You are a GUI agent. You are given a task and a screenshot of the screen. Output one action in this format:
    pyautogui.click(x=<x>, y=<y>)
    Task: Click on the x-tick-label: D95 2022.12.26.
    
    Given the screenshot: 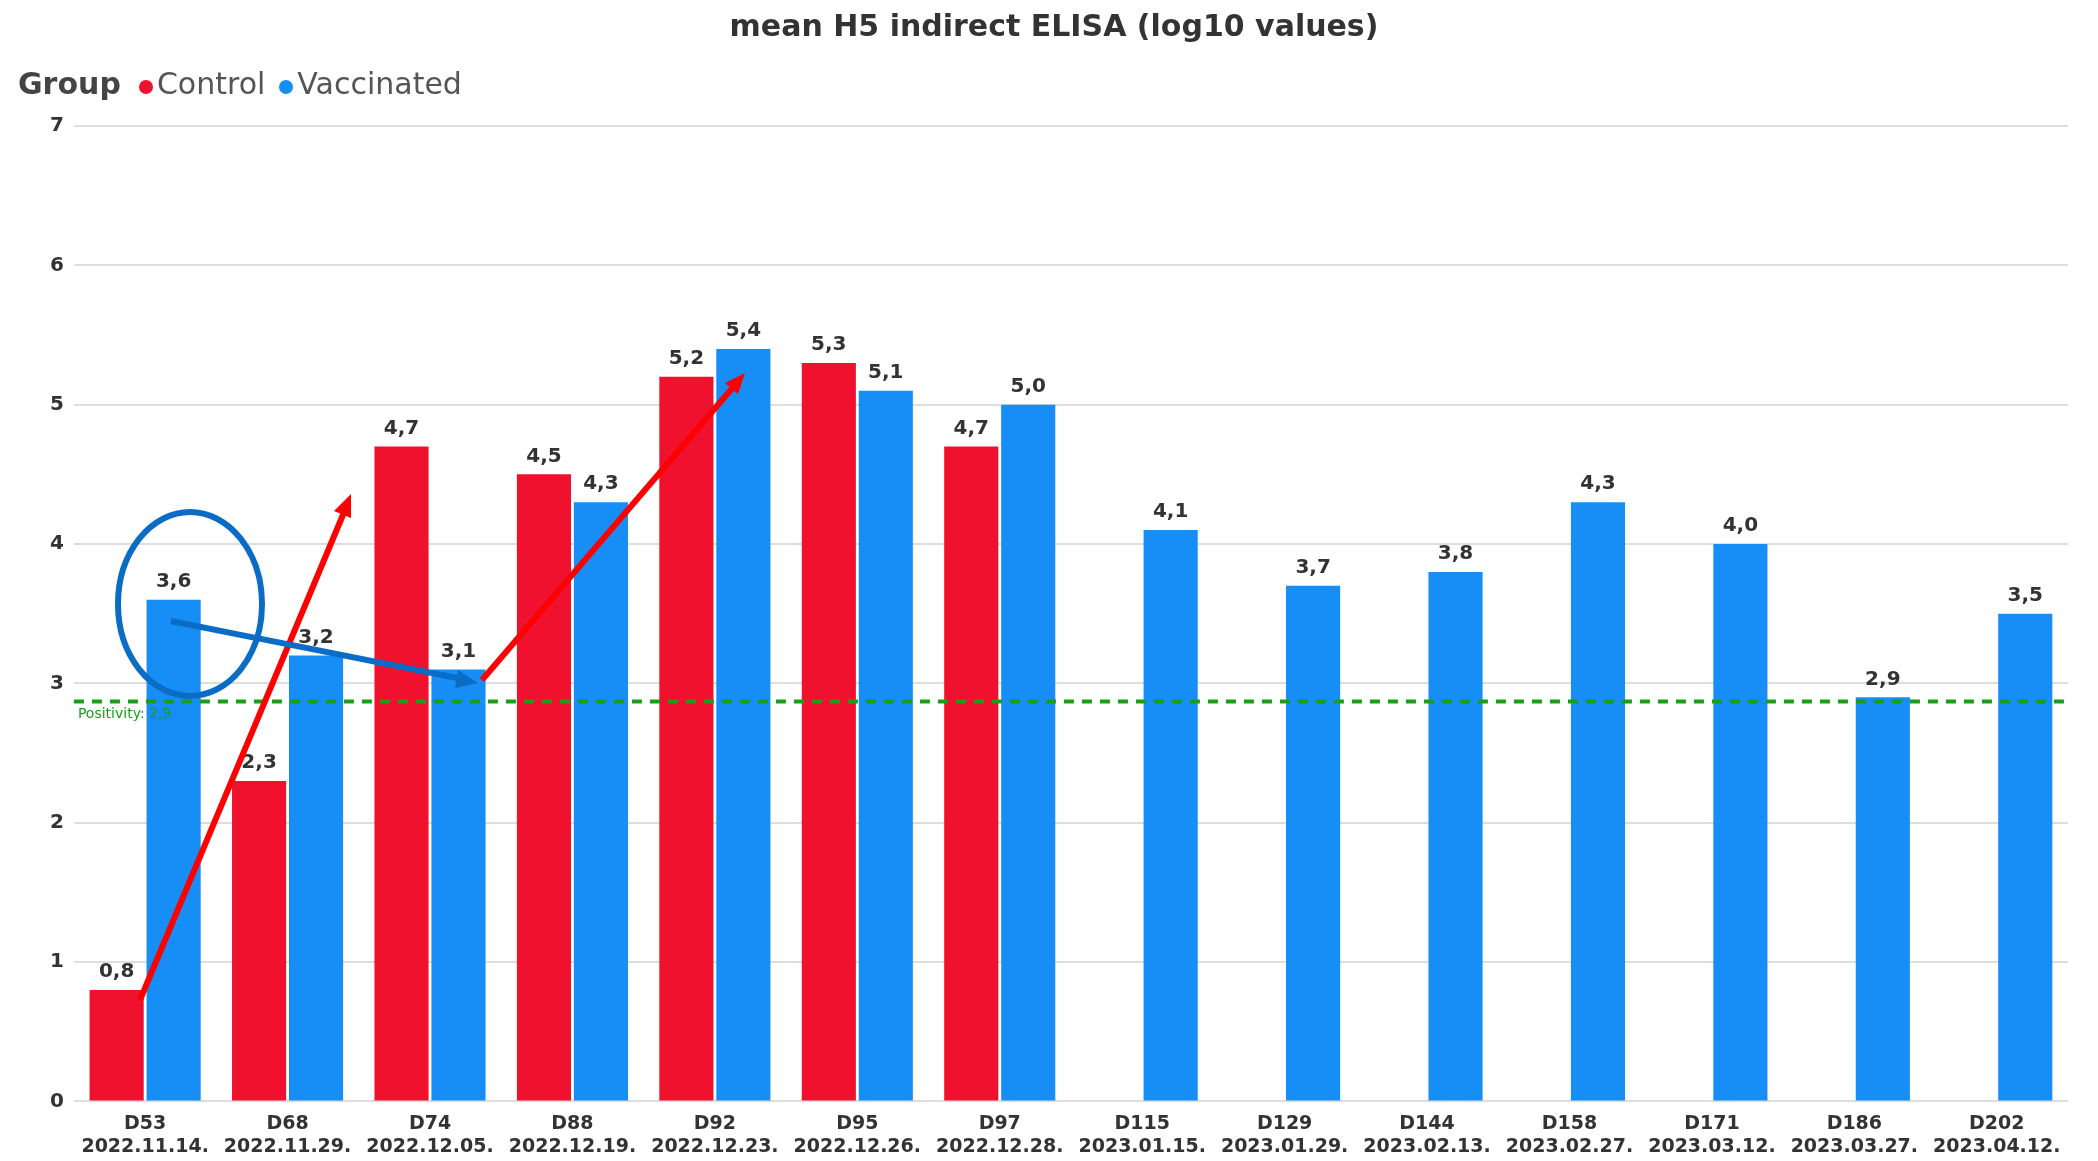 What is the action you would take?
    pyautogui.click(x=857, y=1133)
    